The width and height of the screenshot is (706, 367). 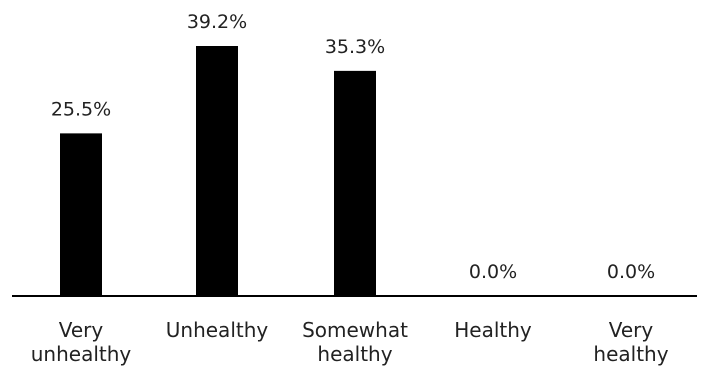 I want to click on x-tick-label-4-line-1: Healthy, so click(x=493, y=330).